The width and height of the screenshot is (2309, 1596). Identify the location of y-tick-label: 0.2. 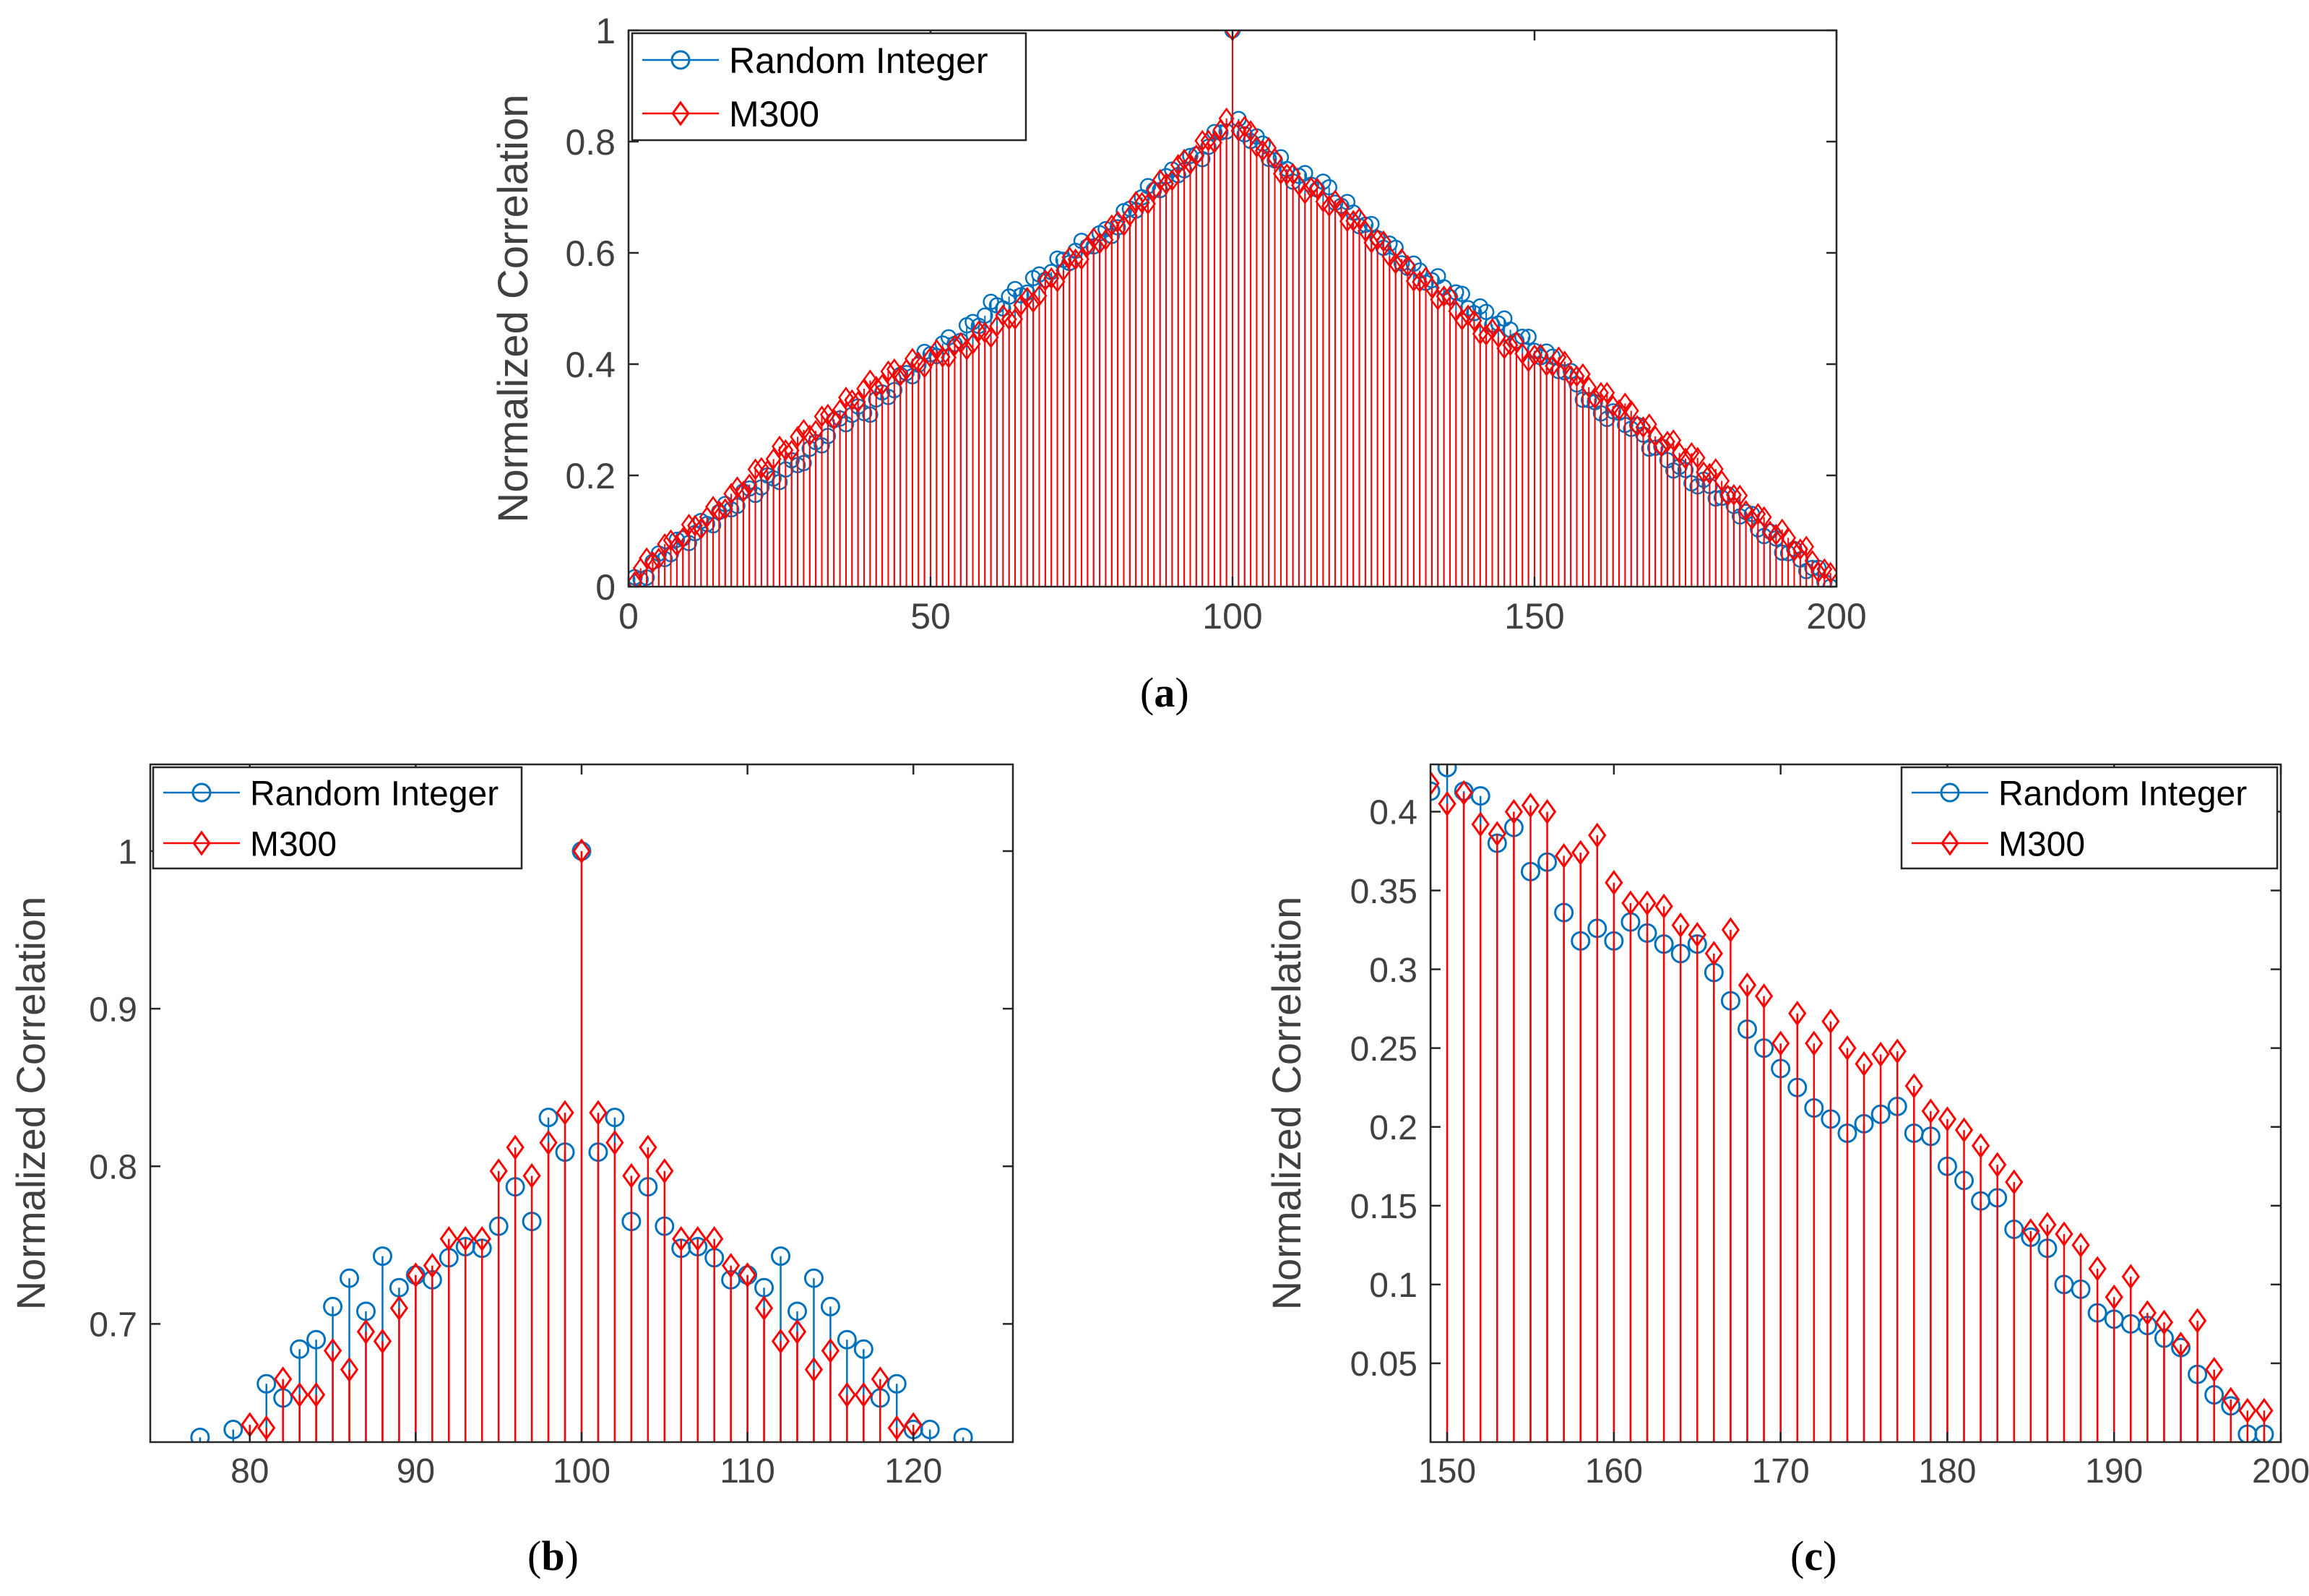
(1393, 1128).